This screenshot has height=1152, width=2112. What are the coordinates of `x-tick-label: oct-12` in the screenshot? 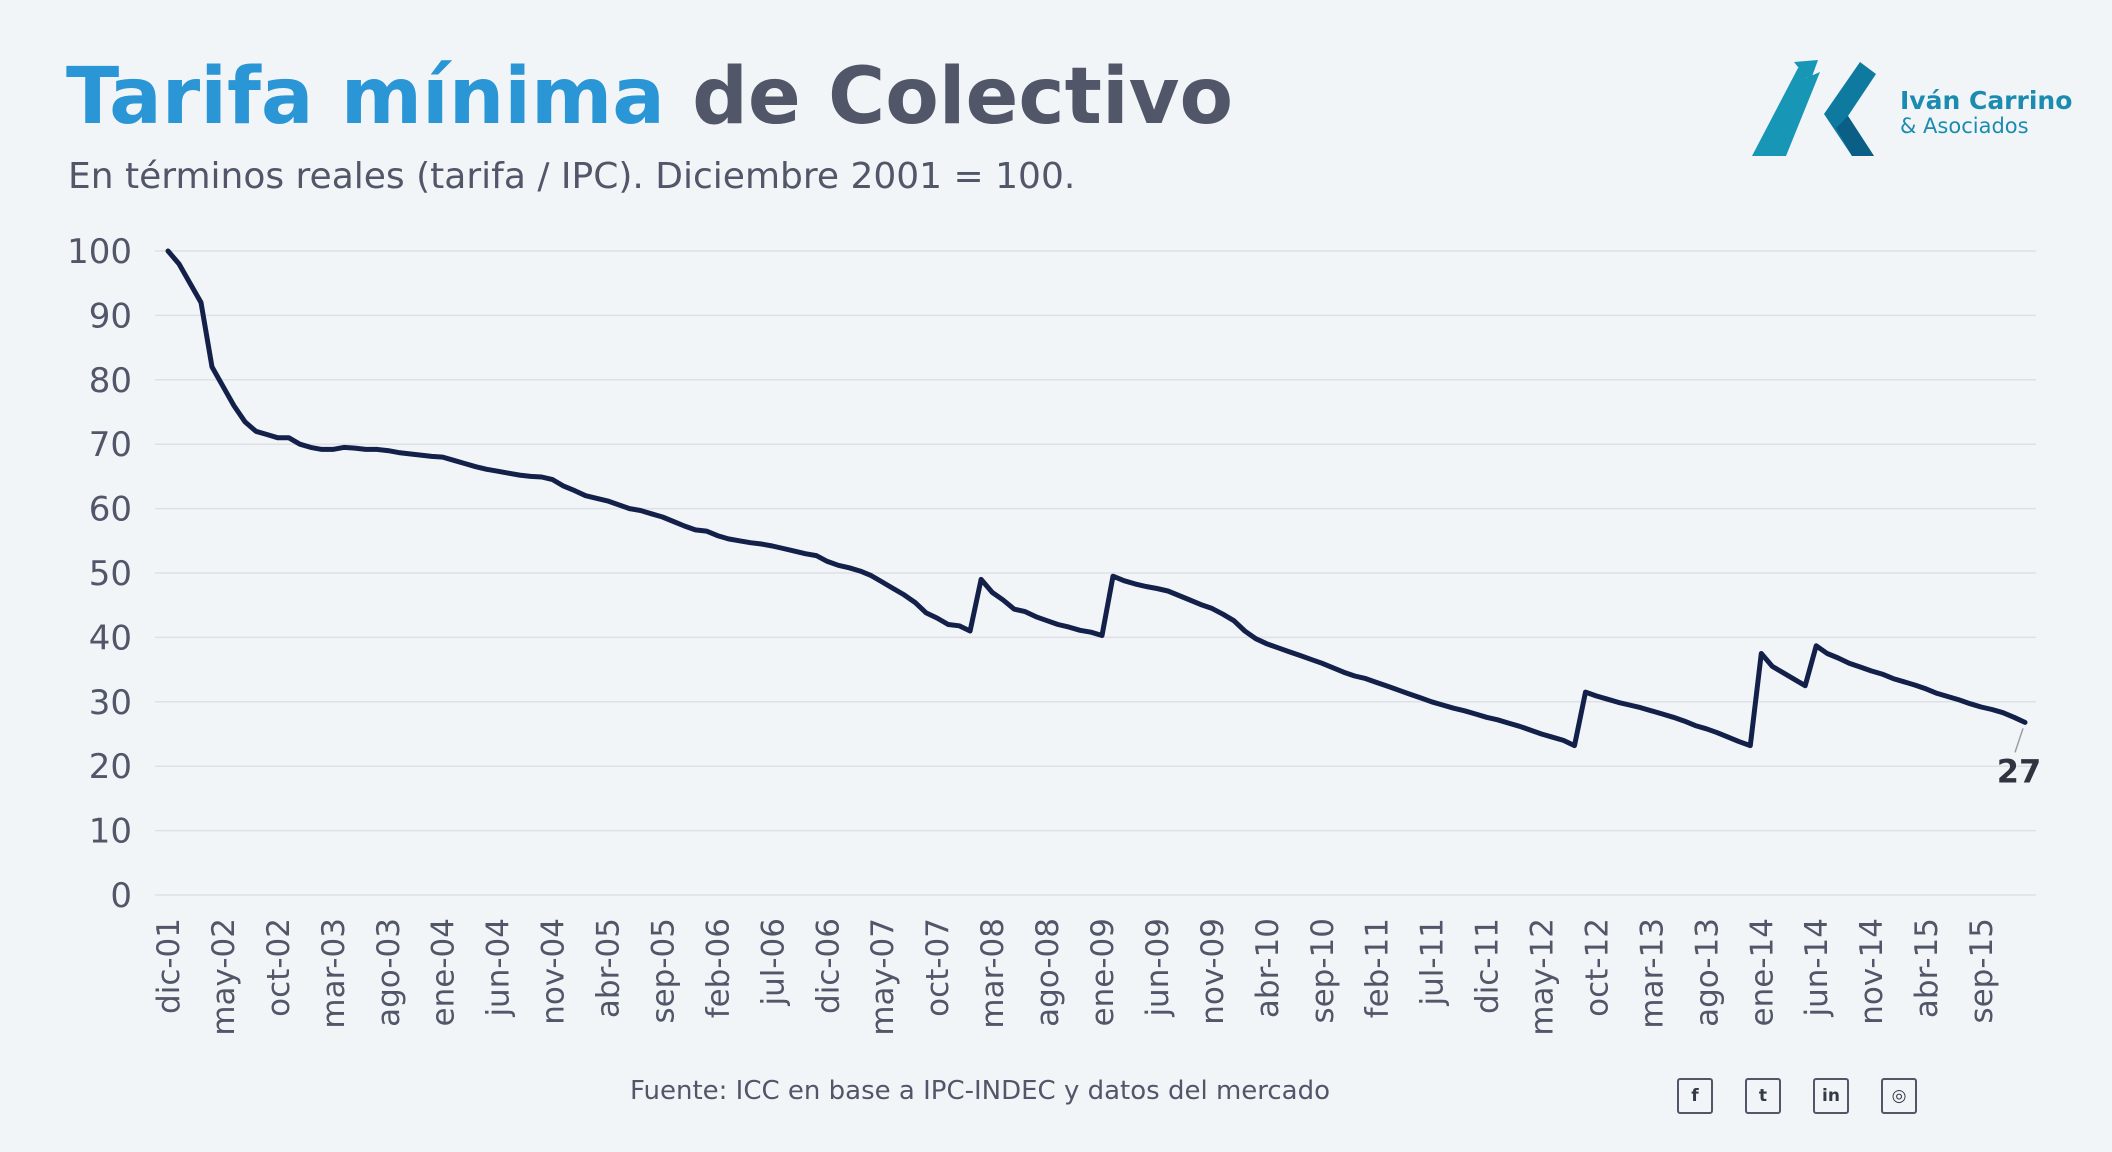 It's located at (1597, 967).